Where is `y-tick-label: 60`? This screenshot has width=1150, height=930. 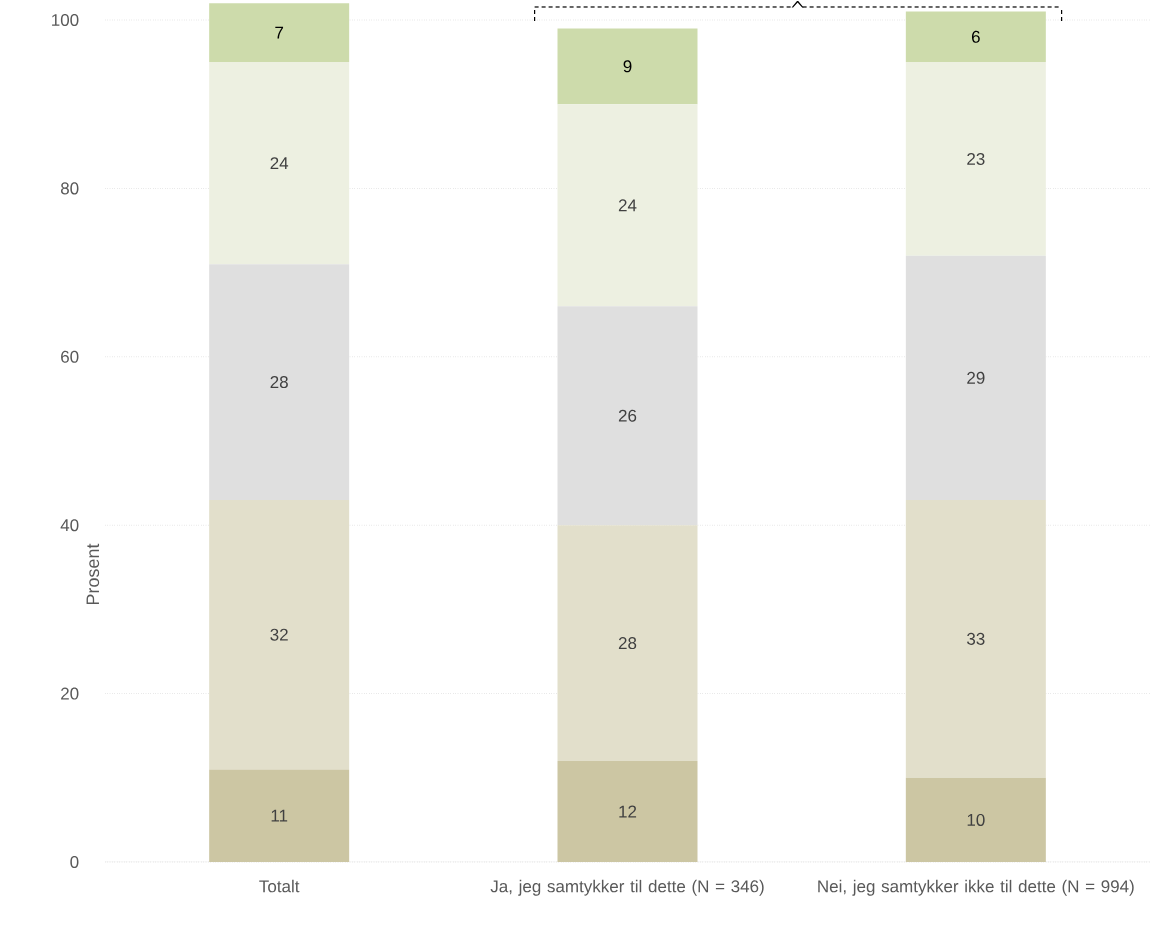 y-tick-label: 60 is located at coordinates (70, 356).